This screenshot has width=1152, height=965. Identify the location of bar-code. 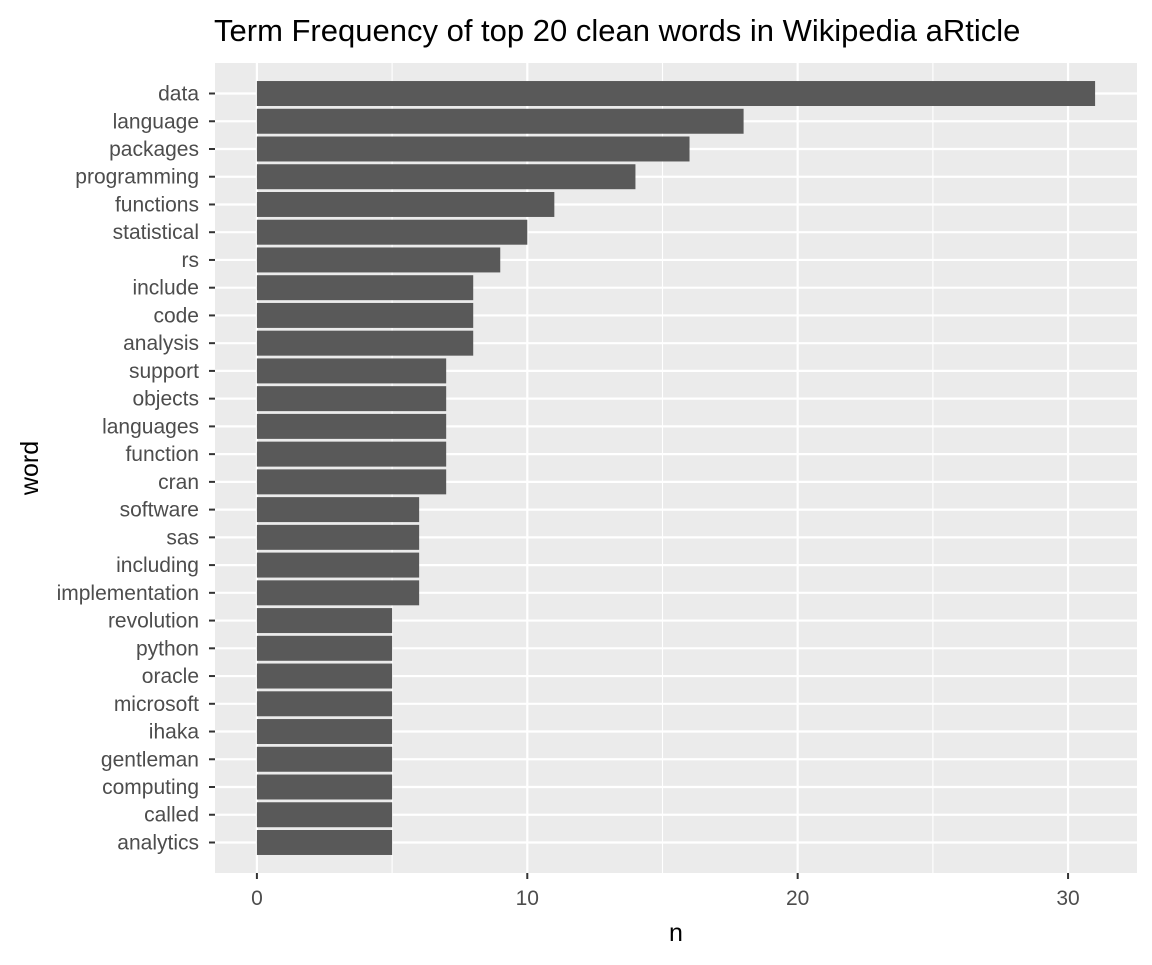
(365, 315).